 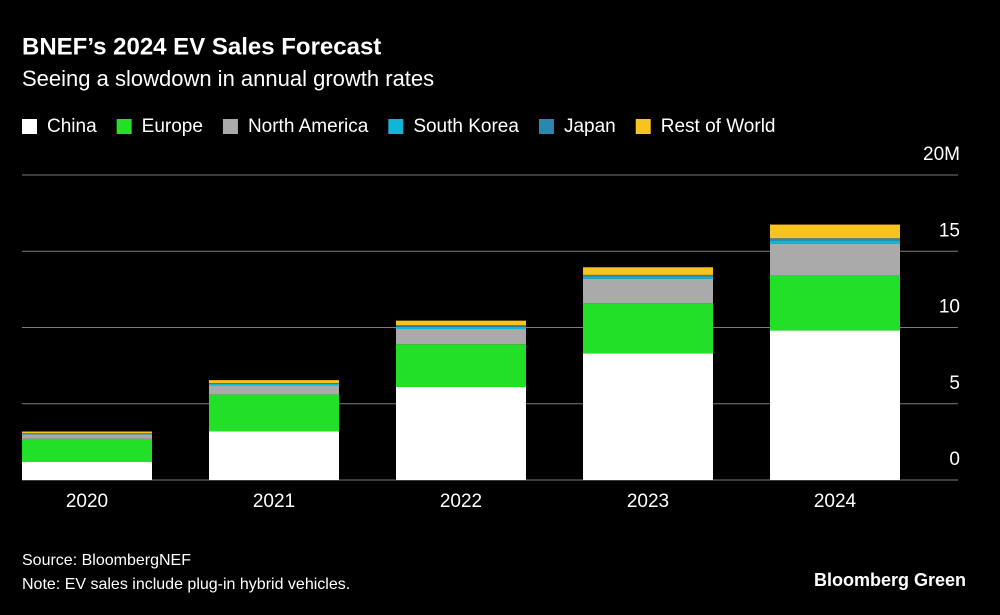 I want to click on y-tick-label: 15, so click(x=949, y=230).